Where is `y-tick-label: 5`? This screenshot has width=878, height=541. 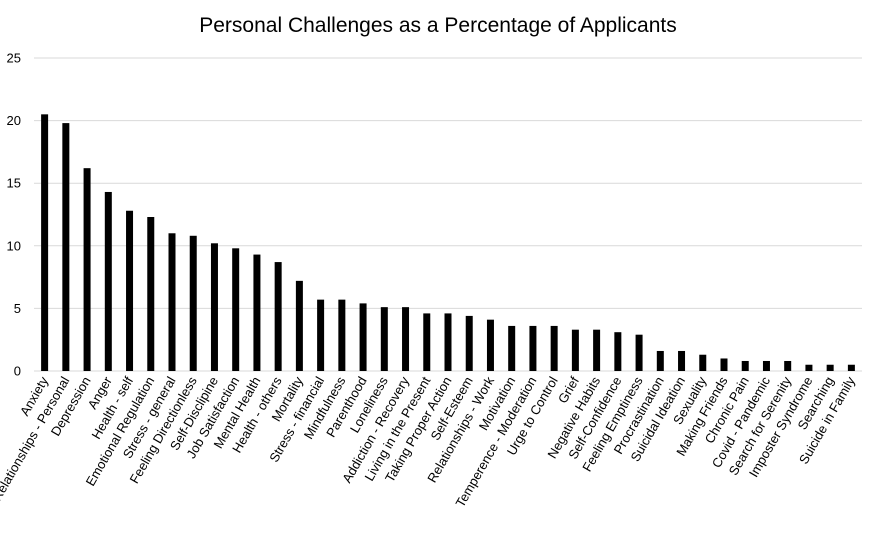
y-tick-label: 5 is located at coordinates (17, 308).